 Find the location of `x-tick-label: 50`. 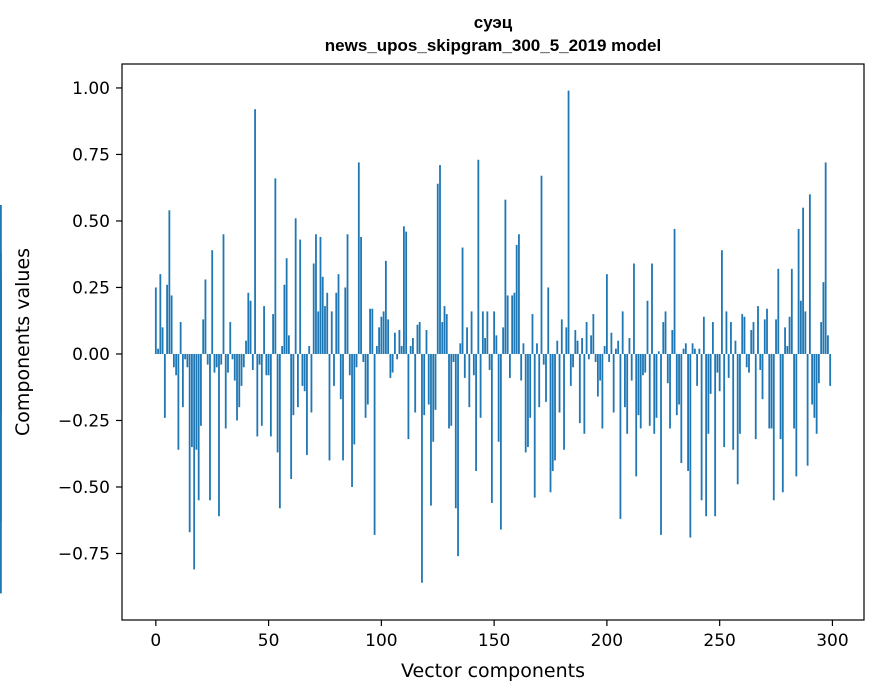

x-tick-label: 50 is located at coordinates (269, 641).